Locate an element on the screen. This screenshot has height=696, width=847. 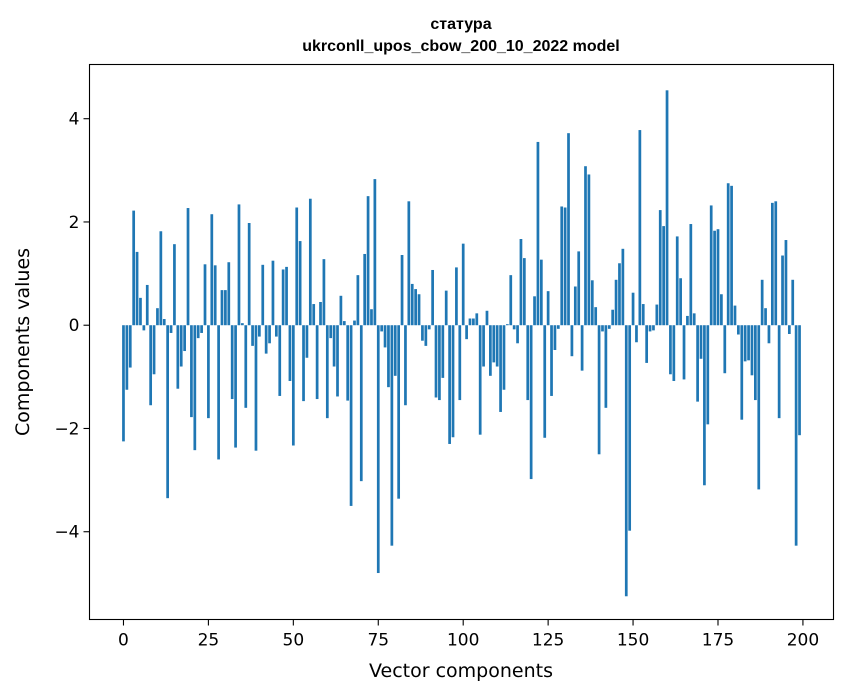
y-tick-label: −2 is located at coordinates (66, 429).